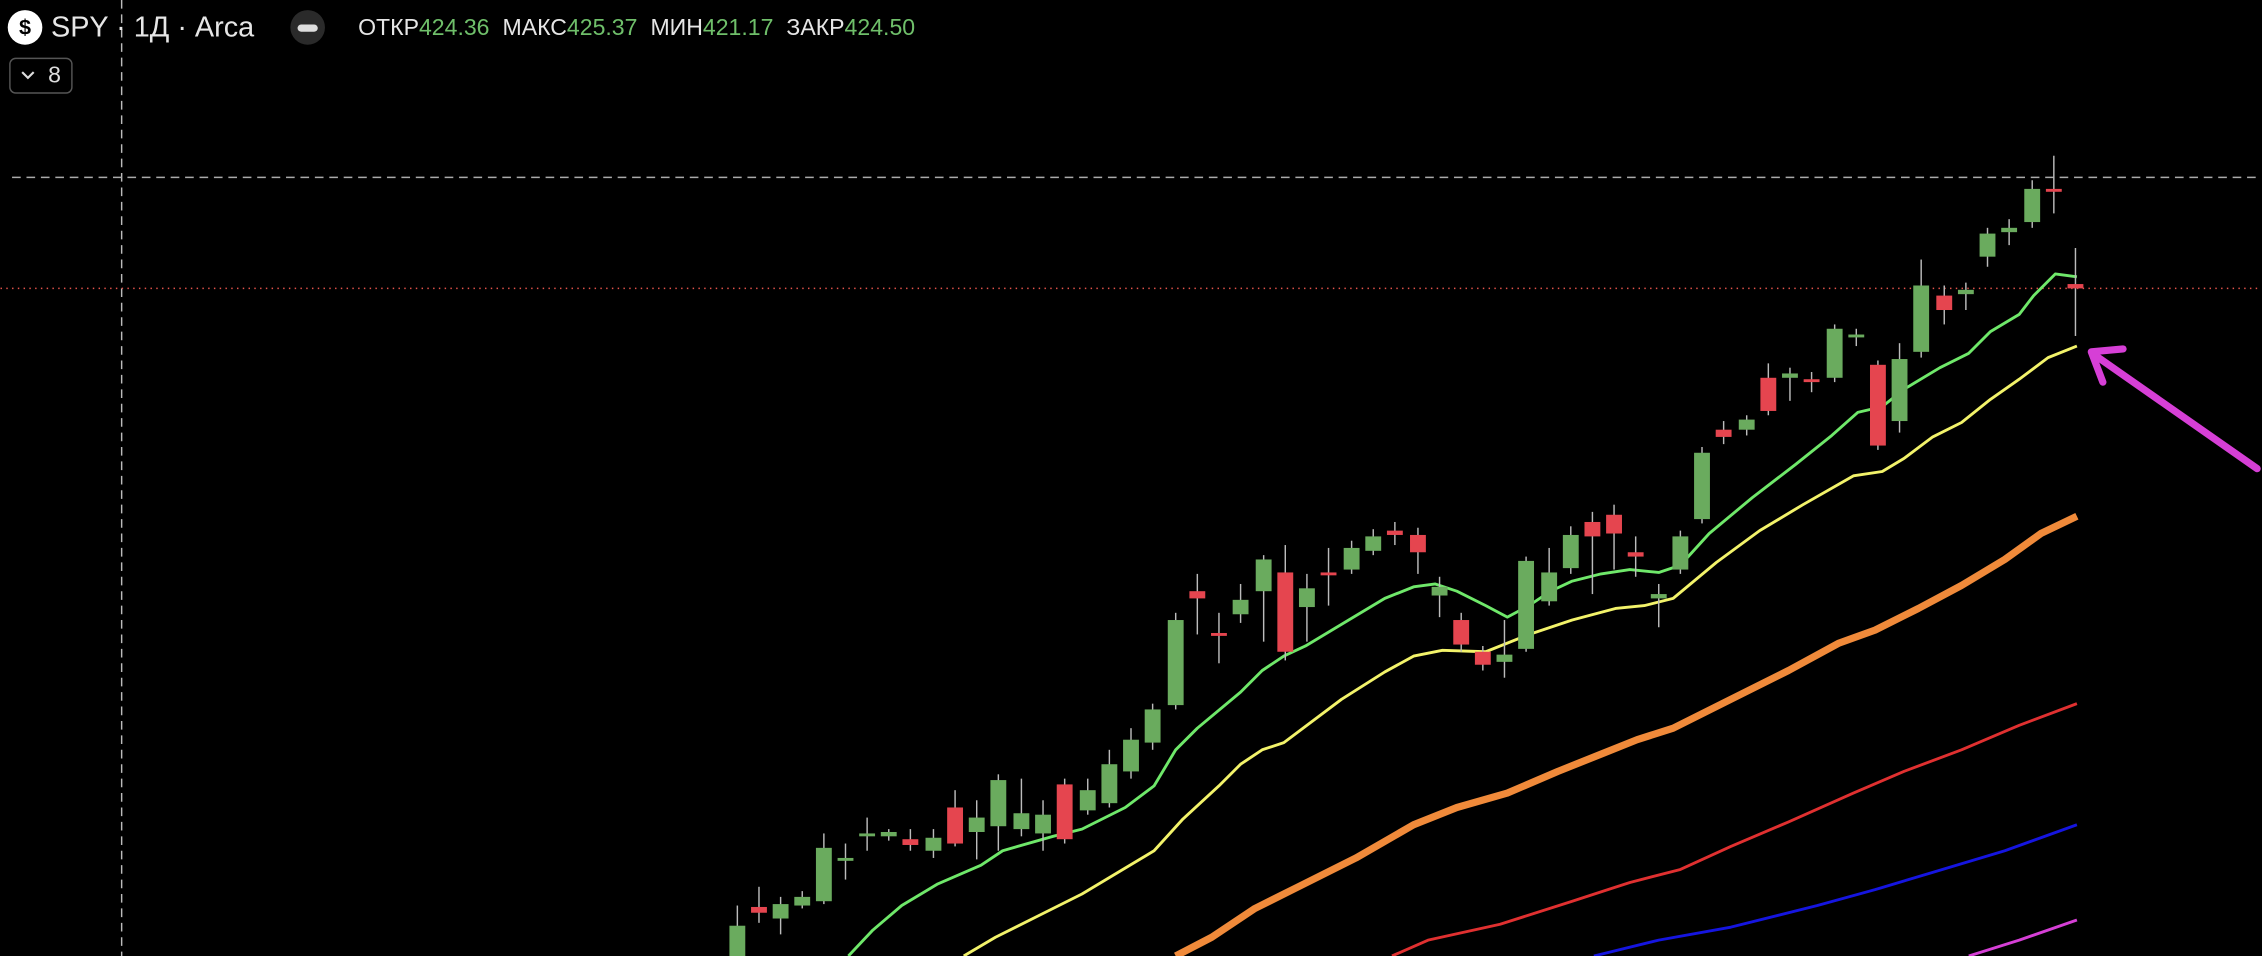 The height and width of the screenshot is (956, 2262). I want to click on ohlc-label: МИН, so click(676, 27).